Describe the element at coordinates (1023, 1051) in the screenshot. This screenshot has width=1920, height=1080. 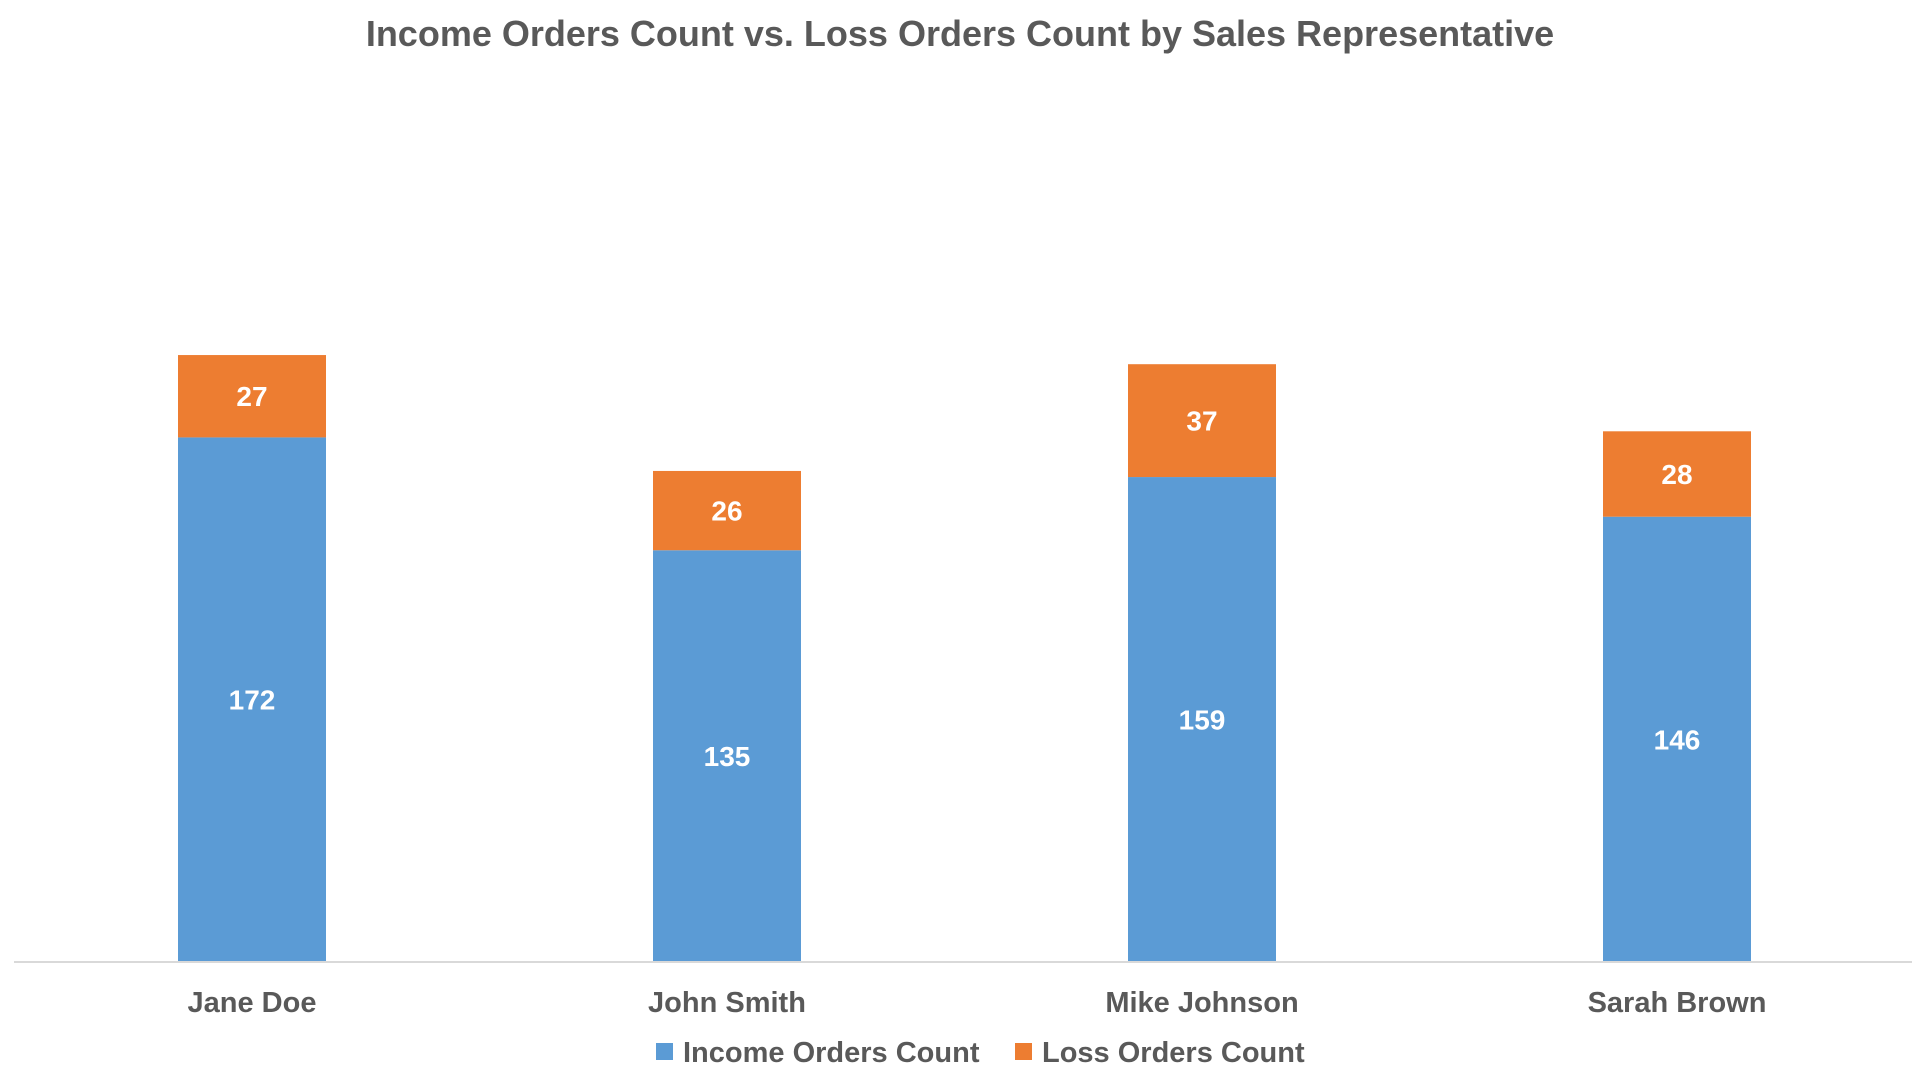
I see `legend-swatch-loss-orders-count` at that location.